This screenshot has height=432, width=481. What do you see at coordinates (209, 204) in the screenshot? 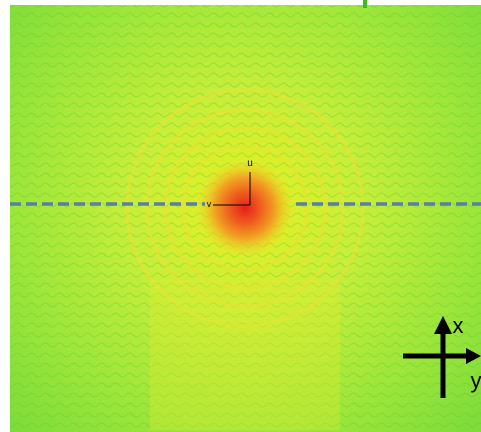
I see `v-label: v` at bounding box center [209, 204].